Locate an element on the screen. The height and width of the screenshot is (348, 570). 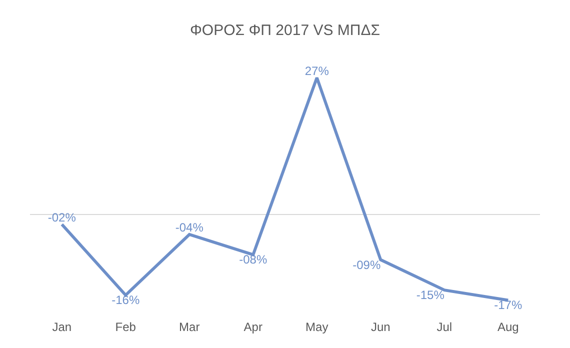
data-label: -09% is located at coordinates (366, 265).